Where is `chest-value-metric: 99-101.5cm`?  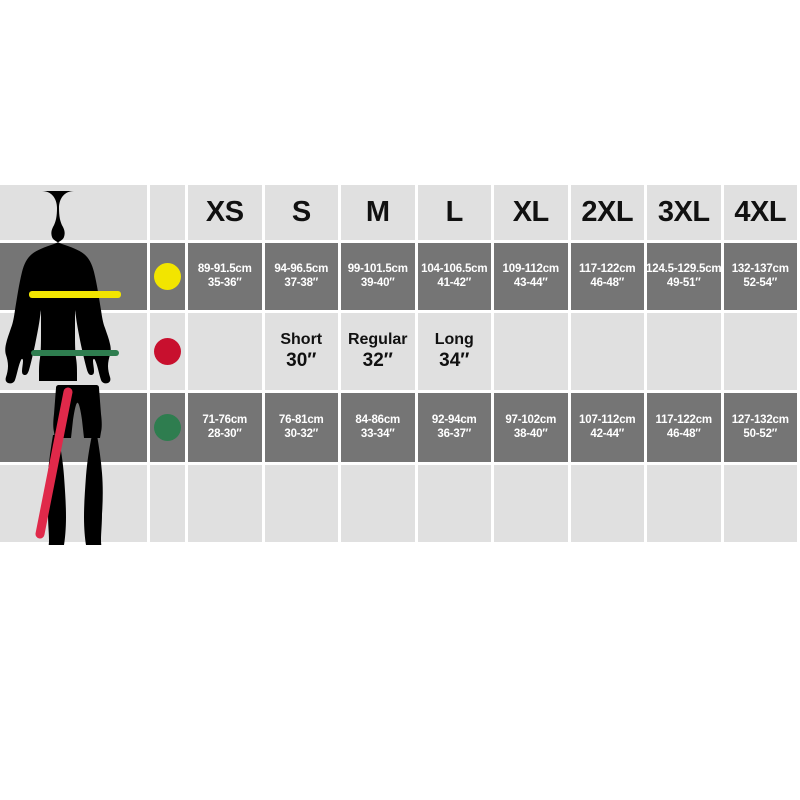
chest-value-metric: 99-101.5cm is located at coordinates (377, 268).